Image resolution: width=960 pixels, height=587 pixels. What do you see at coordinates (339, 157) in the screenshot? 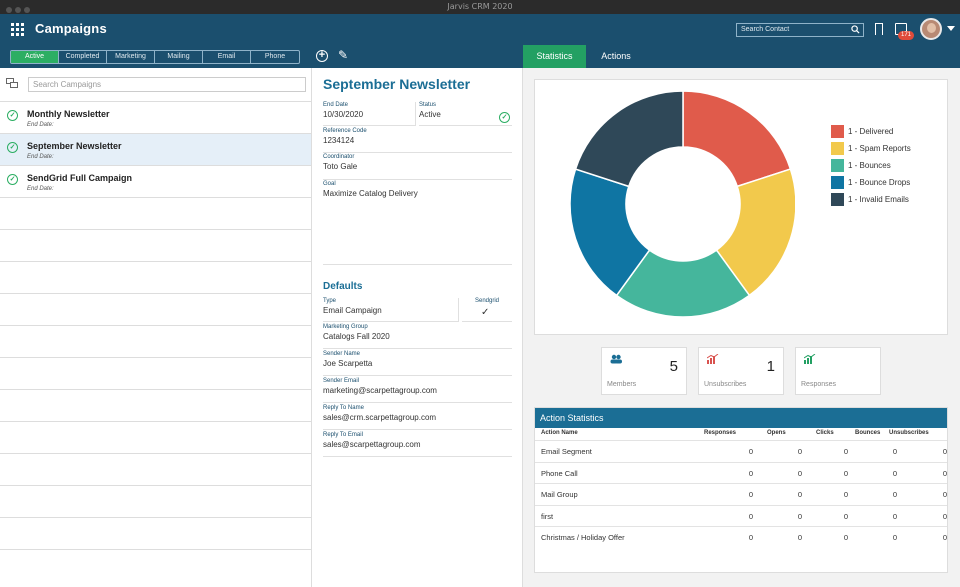
I see `field-label: Coordinator` at bounding box center [339, 157].